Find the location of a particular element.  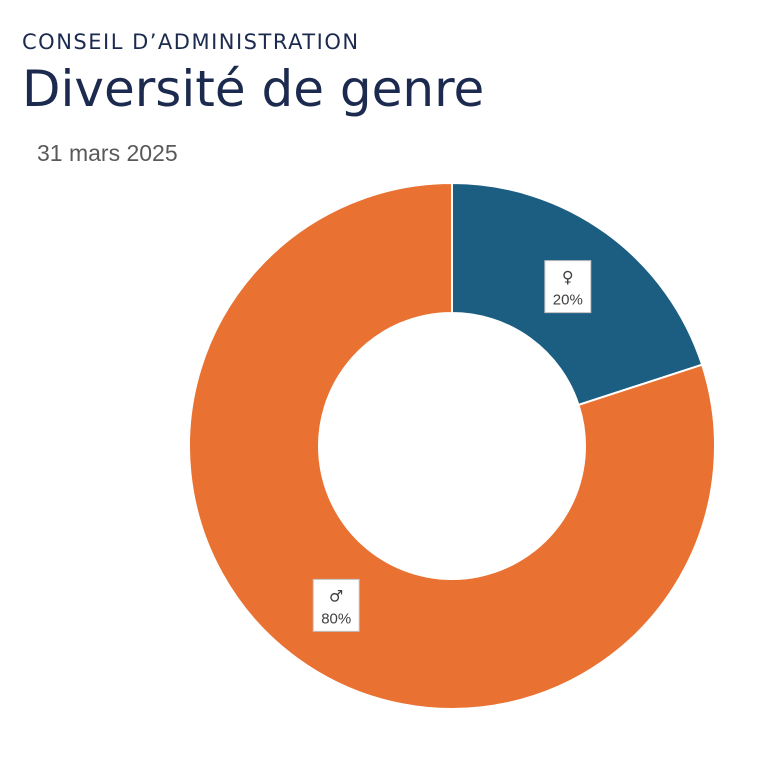

female-symbol-icon: ♀ is located at coordinates (568, 277).